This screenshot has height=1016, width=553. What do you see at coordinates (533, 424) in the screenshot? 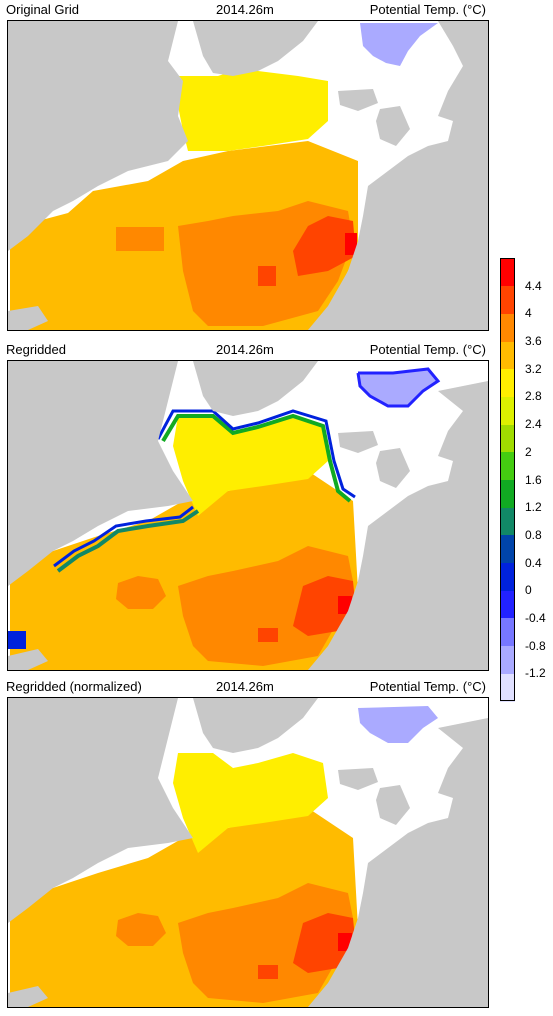
I see `colorbar-tick-label: 2.4` at bounding box center [533, 424].